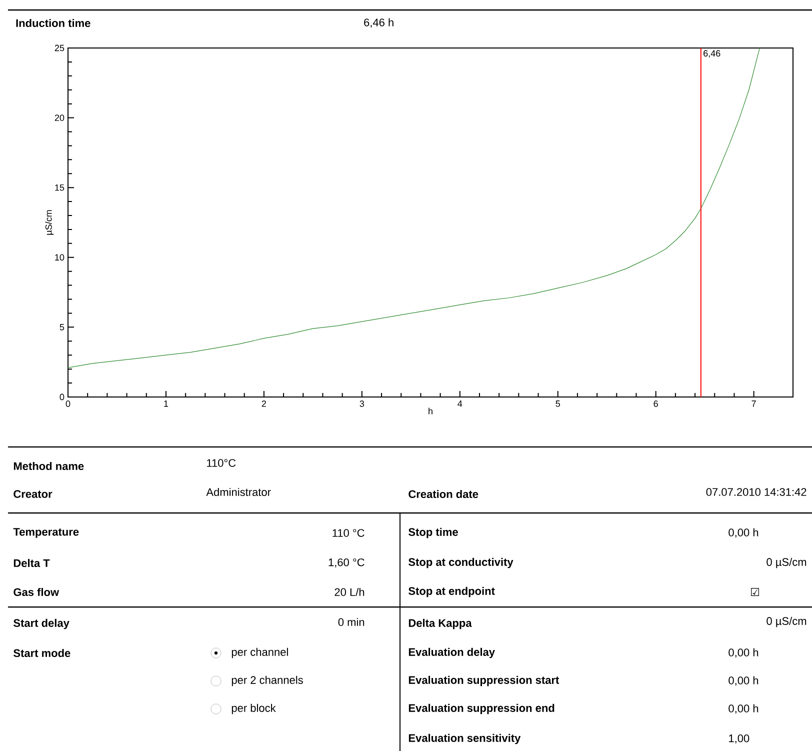  What do you see at coordinates (756, 492) in the screenshot?
I see `text: 07.07.2010 14:31:42` at bounding box center [756, 492].